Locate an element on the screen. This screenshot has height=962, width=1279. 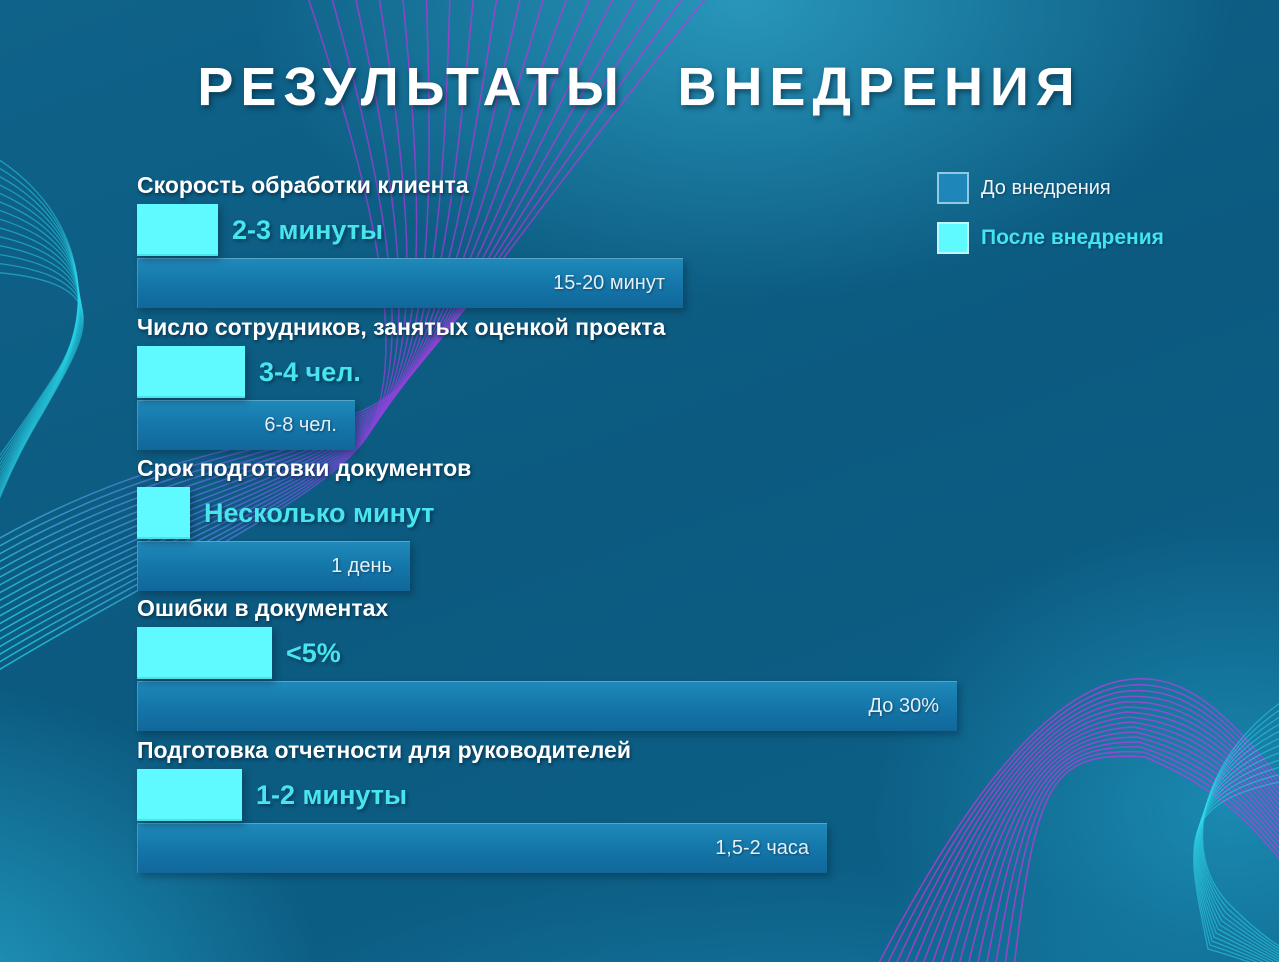
before-value: 15-20 минут is located at coordinates (609, 283).